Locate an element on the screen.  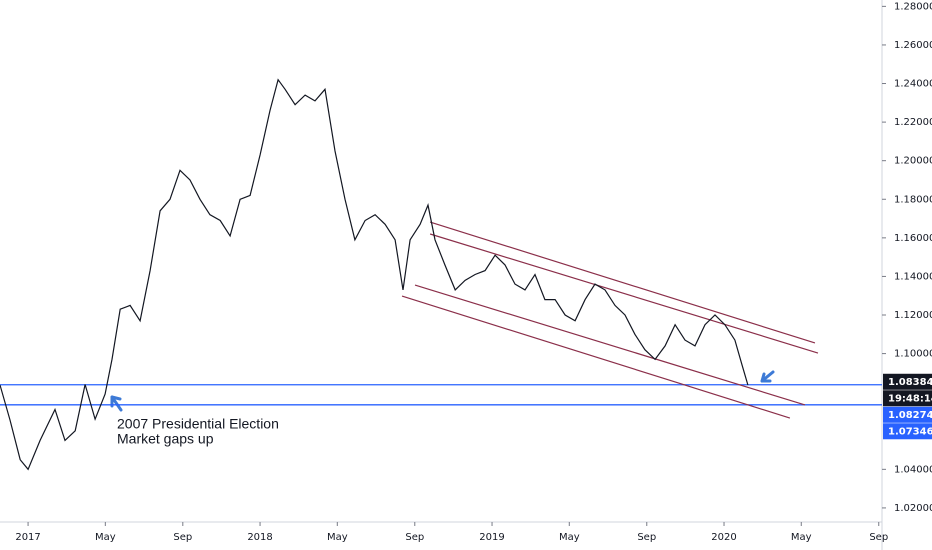
y-tick-label: 1.18000 is located at coordinates (913, 199).